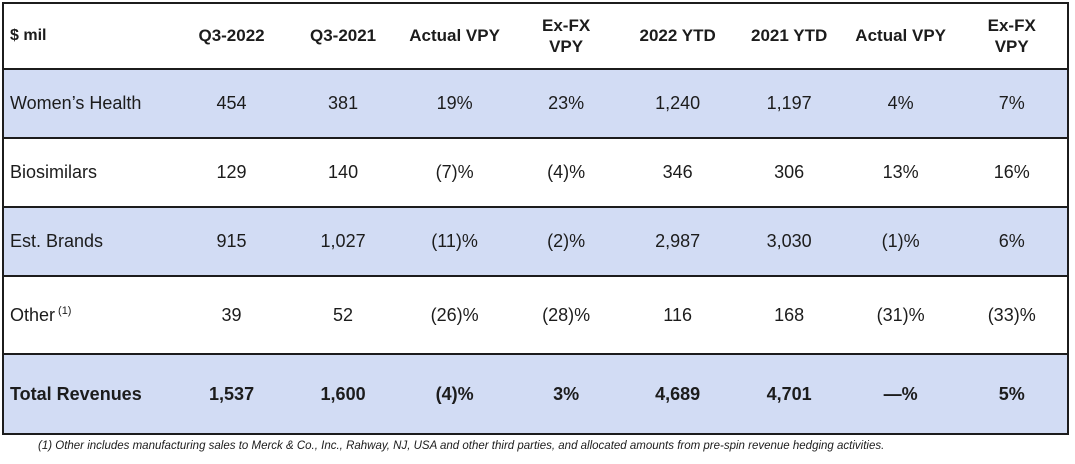 Image resolution: width=1075 pixels, height=464 pixels. Describe the element at coordinates (677, 103) in the screenshot. I see `cell-value: 1,240` at that location.